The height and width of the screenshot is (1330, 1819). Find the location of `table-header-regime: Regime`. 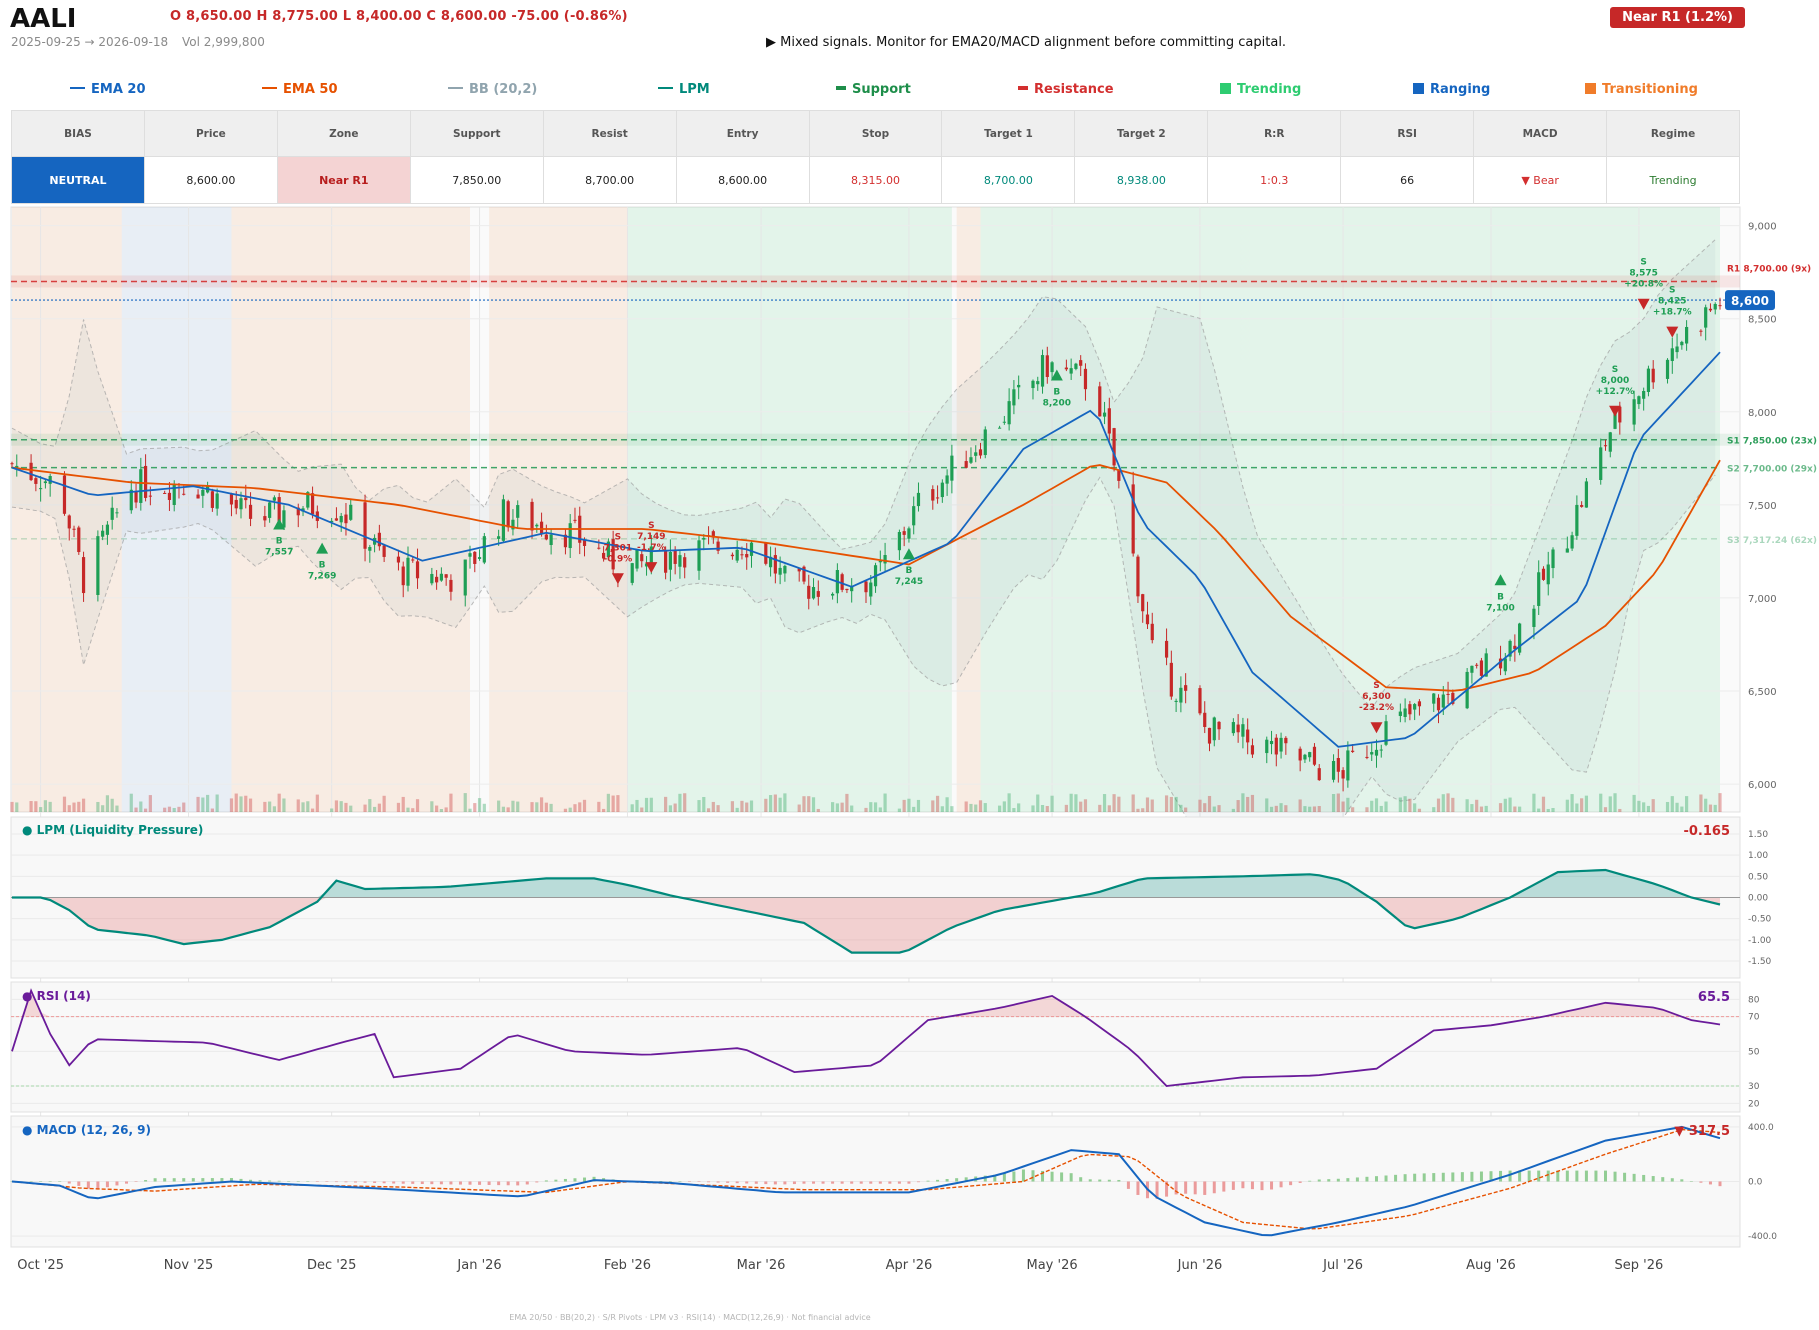

table-header-regime: Regime is located at coordinates (1673, 133).